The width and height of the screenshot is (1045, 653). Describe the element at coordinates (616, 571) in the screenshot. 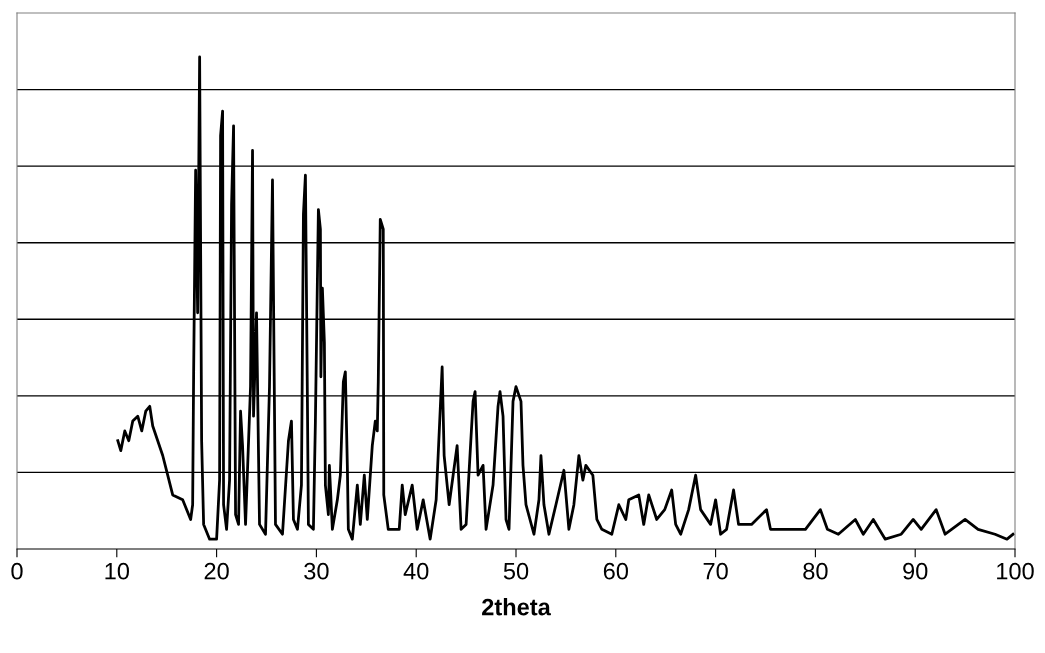

I see `x-tick-label: 60` at that location.